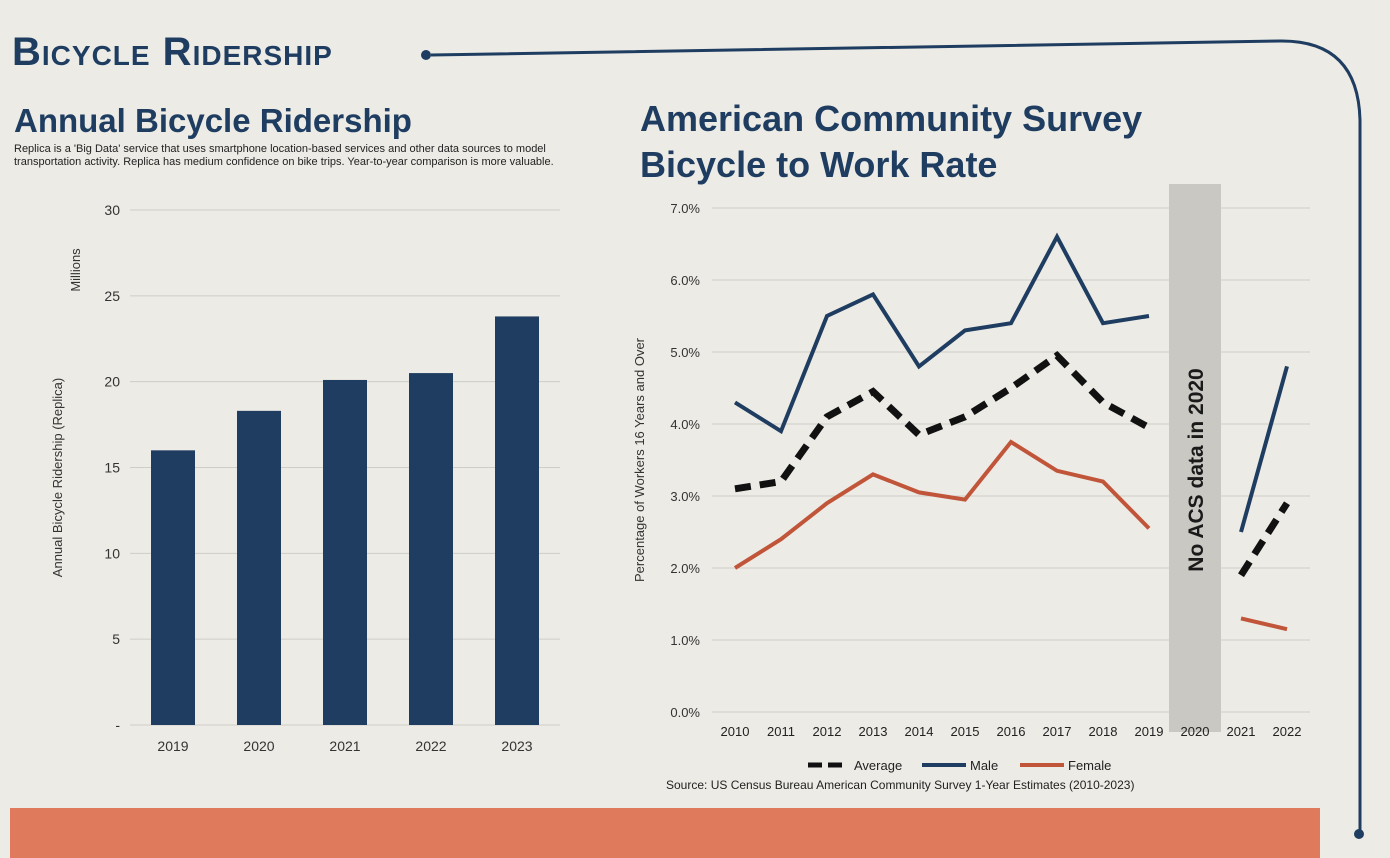 The height and width of the screenshot is (858, 1390). What do you see at coordinates (685, 352) in the screenshot?
I see `line-y-tick-label: 5.0%` at bounding box center [685, 352].